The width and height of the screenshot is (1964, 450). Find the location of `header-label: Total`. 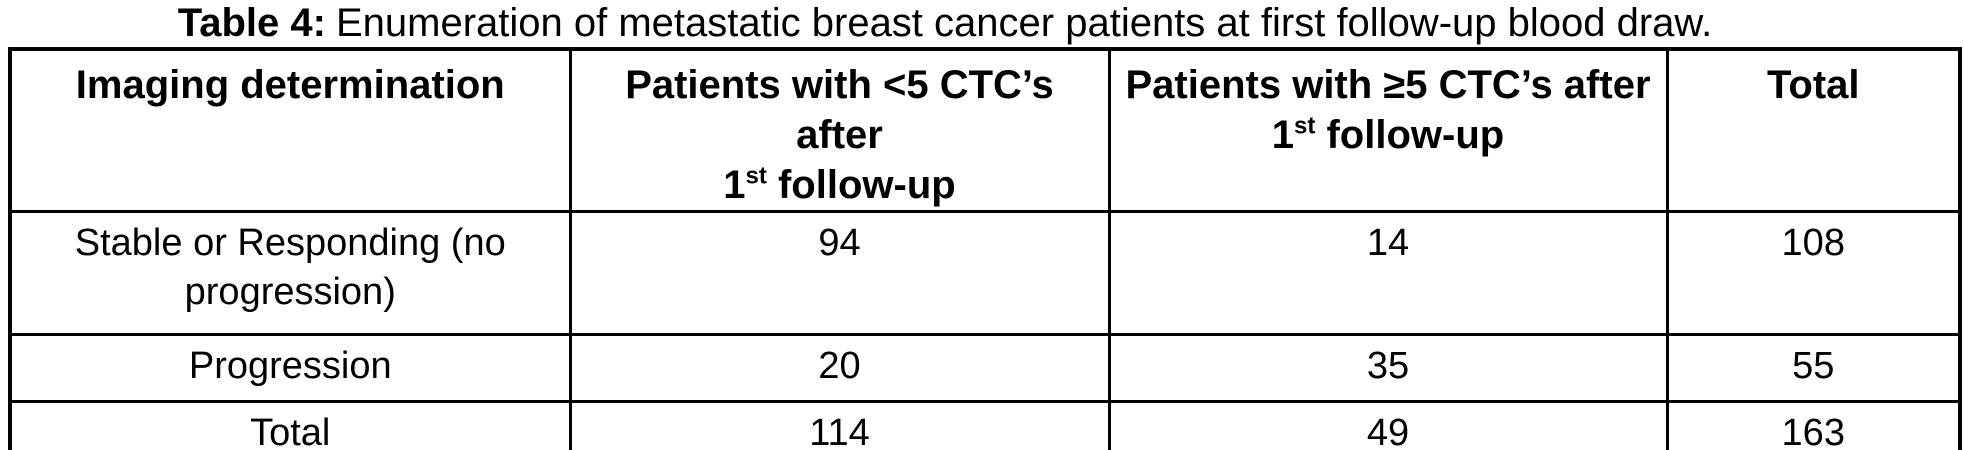

header-label: Total is located at coordinates (1813, 85).